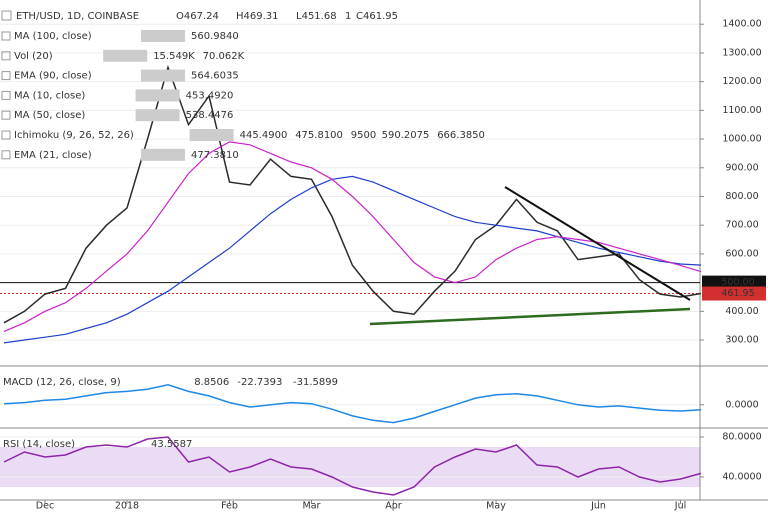 The height and width of the screenshot is (512, 768). What do you see at coordinates (741, 167) in the screenshot?
I see `y-tick-label: 900.00` at bounding box center [741, 167].